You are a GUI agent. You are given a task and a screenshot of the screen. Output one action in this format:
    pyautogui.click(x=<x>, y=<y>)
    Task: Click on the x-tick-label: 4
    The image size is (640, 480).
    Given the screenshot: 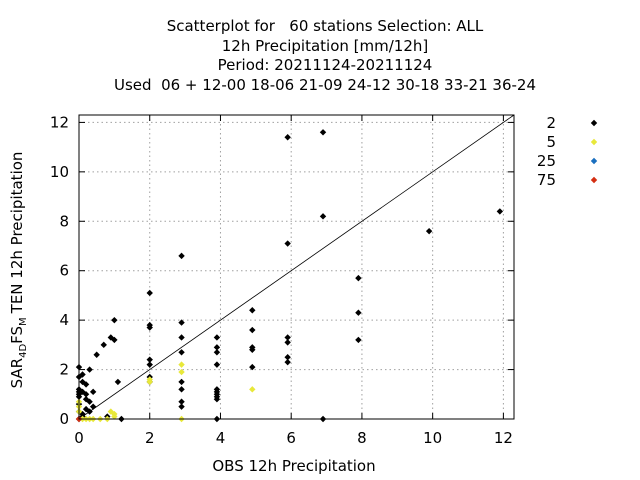 What is the action you would take?
    pyautogui.click(x=221, y=438)
    